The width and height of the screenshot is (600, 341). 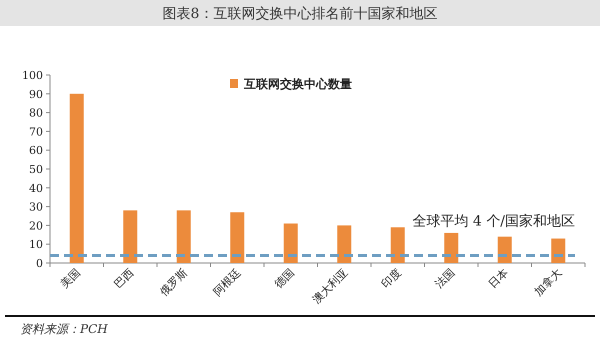 What do you see at coordinates (284, 278) in the screenshot?
I see `x-tick-label: 德国` at bounding box center [284, 278].